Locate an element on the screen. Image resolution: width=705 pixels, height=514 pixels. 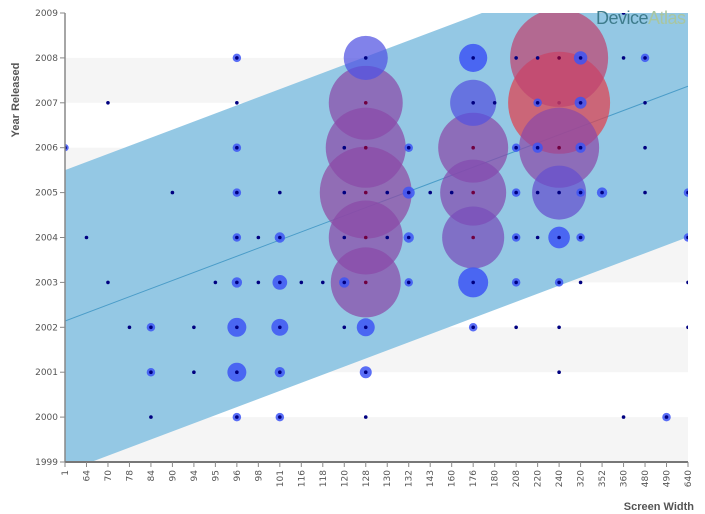
x-tick-label: 1 is located at coordinates (66, 473).